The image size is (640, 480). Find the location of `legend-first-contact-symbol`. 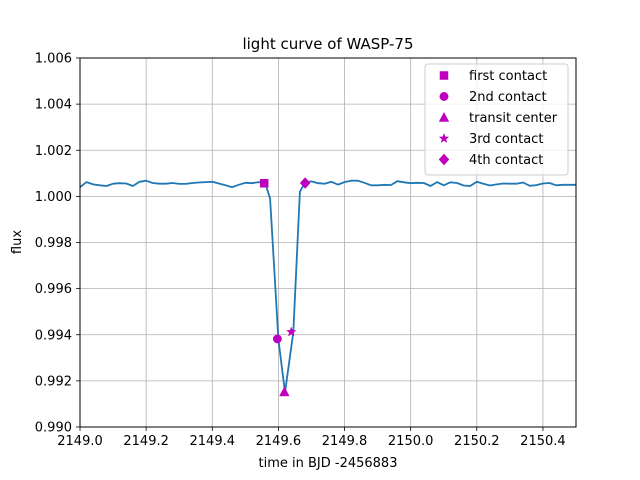

legend-first-contact-symbol is located at coordinates (444, 75).